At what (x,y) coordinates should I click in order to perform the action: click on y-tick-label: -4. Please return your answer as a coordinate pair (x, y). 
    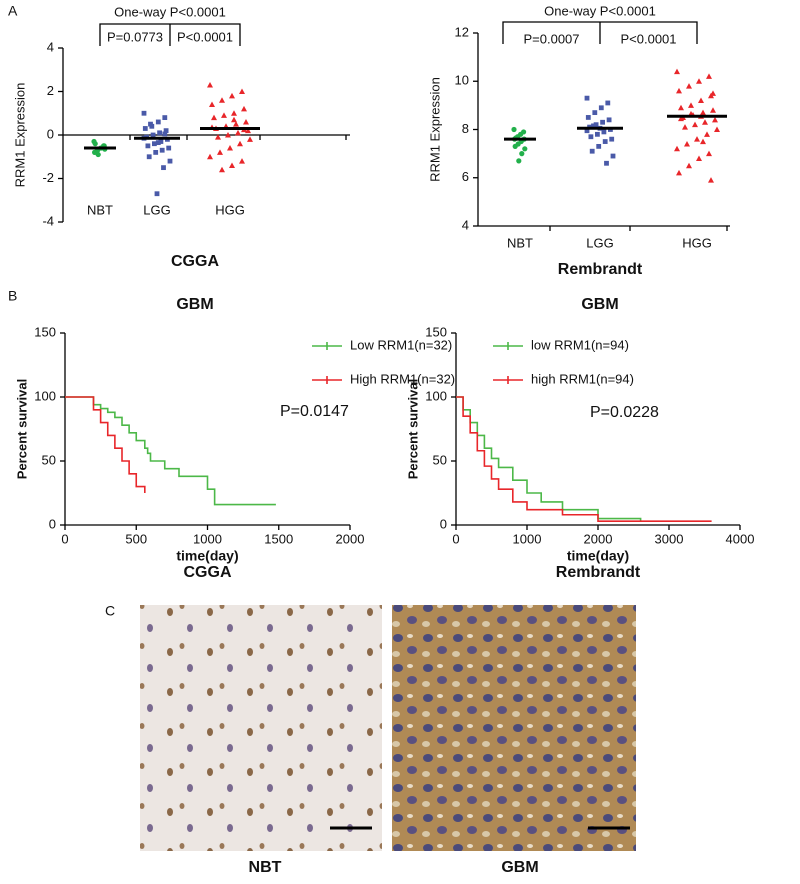
    Looking at the image, I should click on (48, 220).